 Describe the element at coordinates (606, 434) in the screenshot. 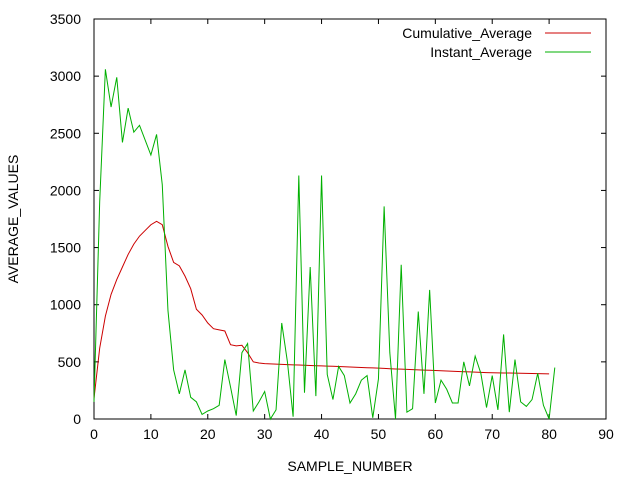

I see `x-tick-label: 90` at that location.